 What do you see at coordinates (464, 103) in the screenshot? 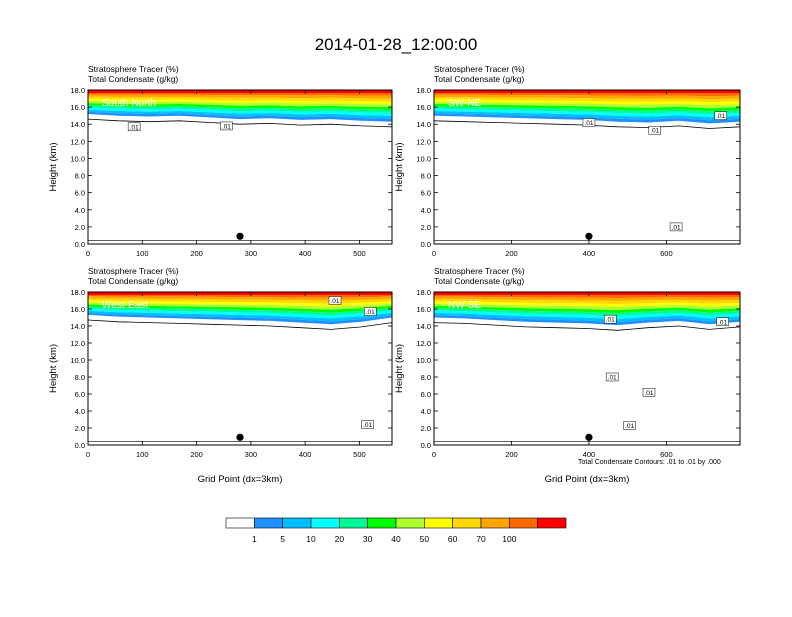
I see `panel-label: SW-NE` at bounding box center [464, 103].